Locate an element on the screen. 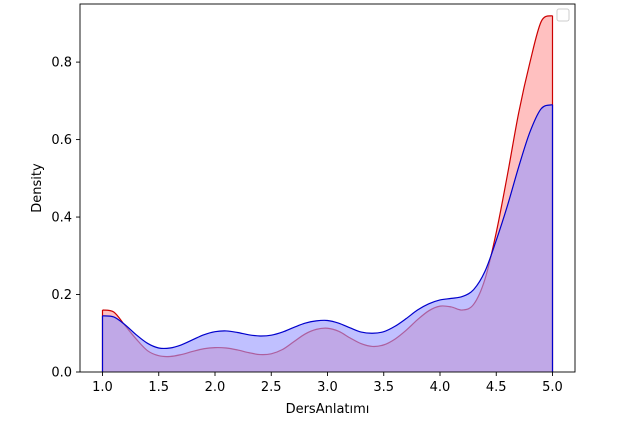 Image resolution: width=639 pixels, height=424 pixels. y-tick-label: 0.6 is located at coordinates (61, 140).